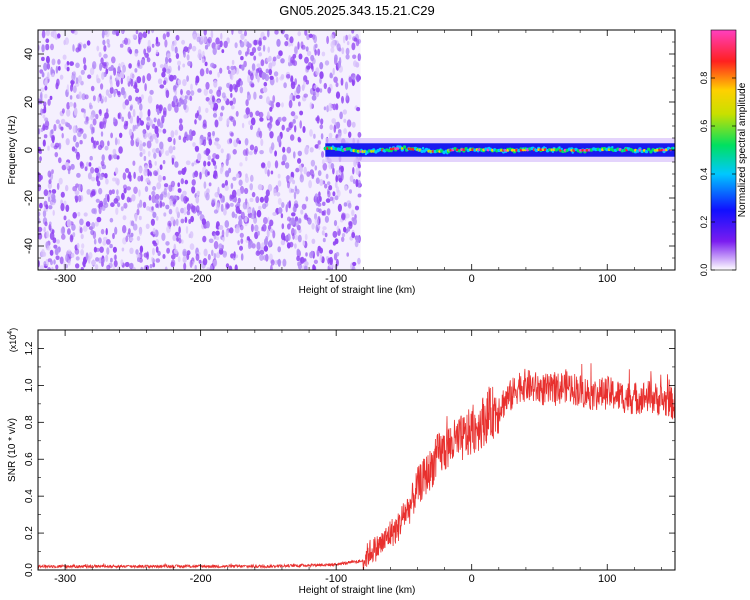  Describe the element at coordinates (704, 222) in the screenshot. I see `colorbar-tick-label: 0.2` at that location.